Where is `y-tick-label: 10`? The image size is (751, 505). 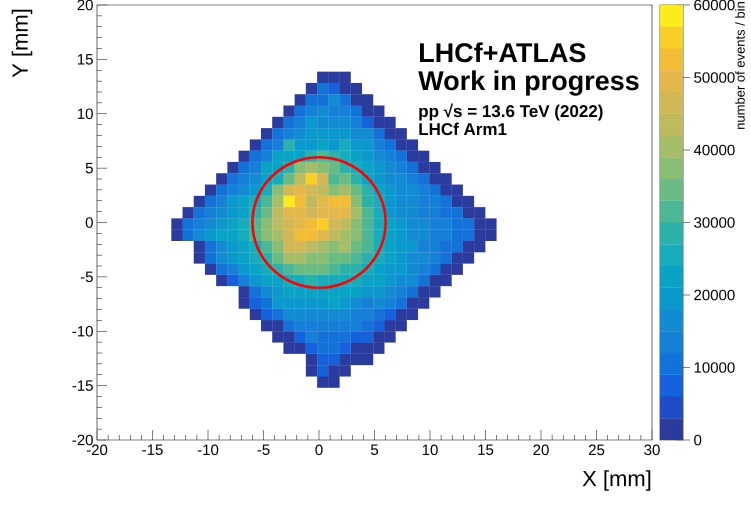
y-tick-label: 10 is located at coordinates (85, 114).